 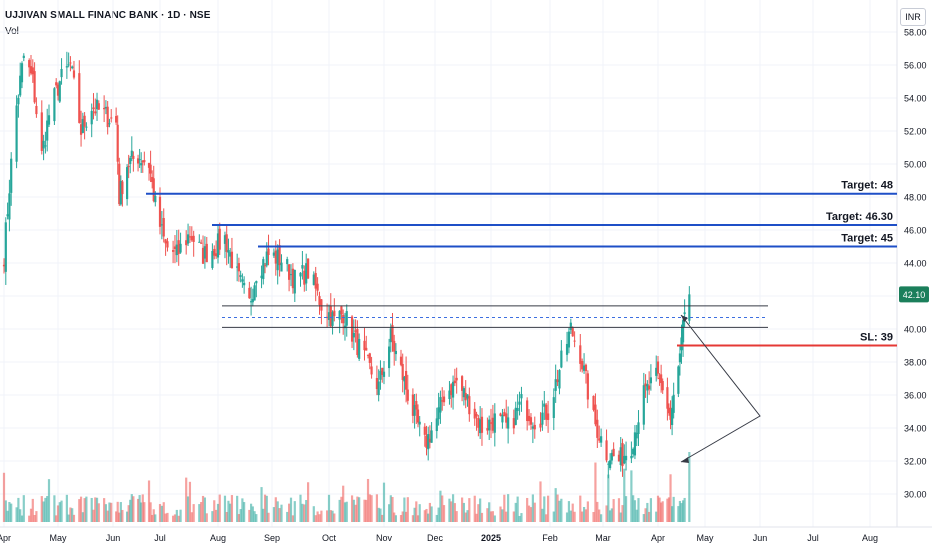 What do you see at coordinates (913, 17) in the screenshot?
I see `currency-badge: INR` at bounding box center [913, 17].